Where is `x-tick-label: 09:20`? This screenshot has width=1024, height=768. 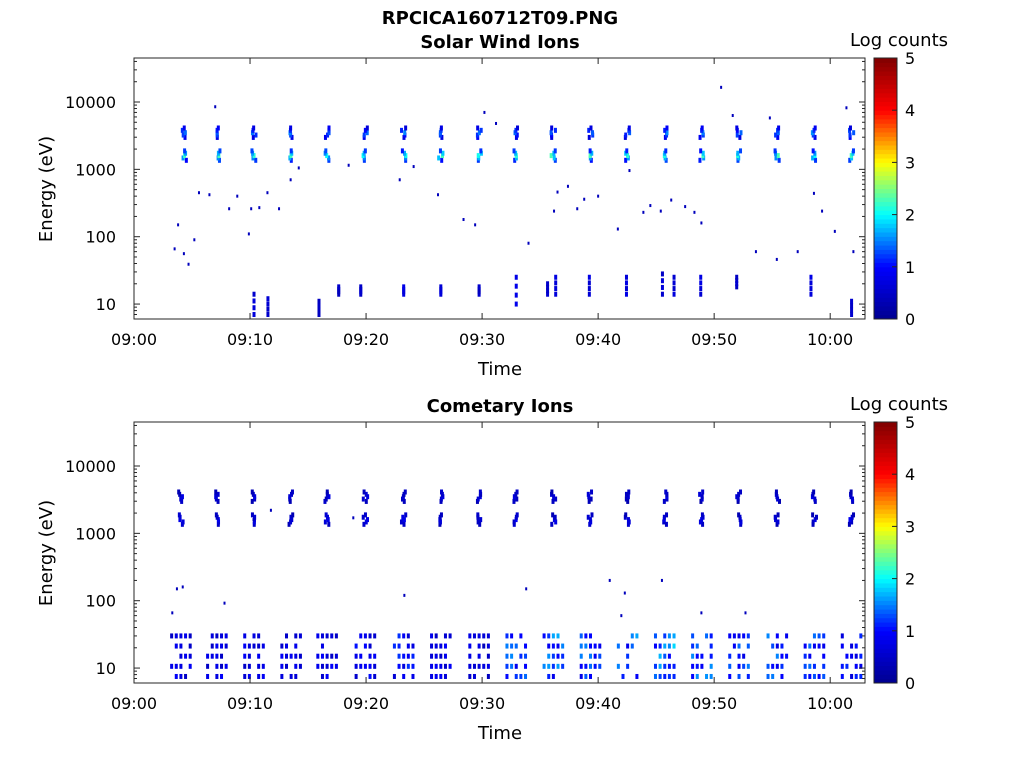
x-tick-label: 09:20 is located at coordinates (366, 703).